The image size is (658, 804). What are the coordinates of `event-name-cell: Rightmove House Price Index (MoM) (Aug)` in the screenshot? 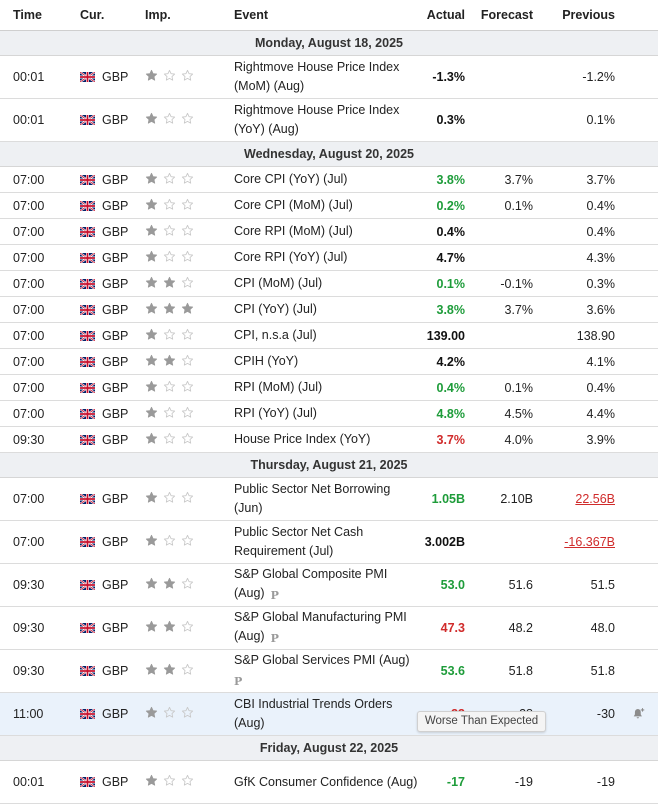 It's located at (326, 77).